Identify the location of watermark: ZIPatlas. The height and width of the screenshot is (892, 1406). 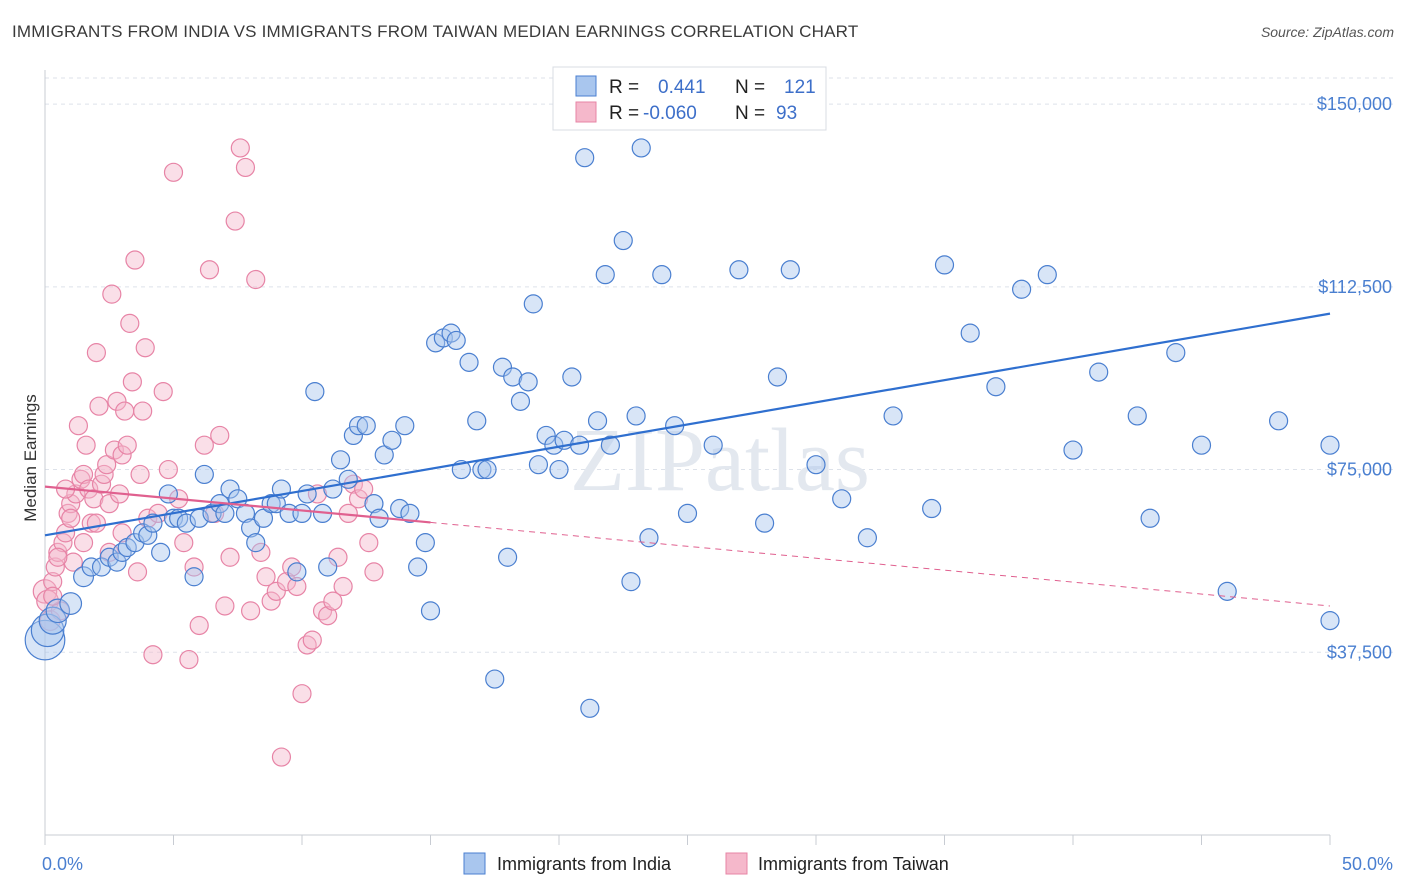
(720, 460).